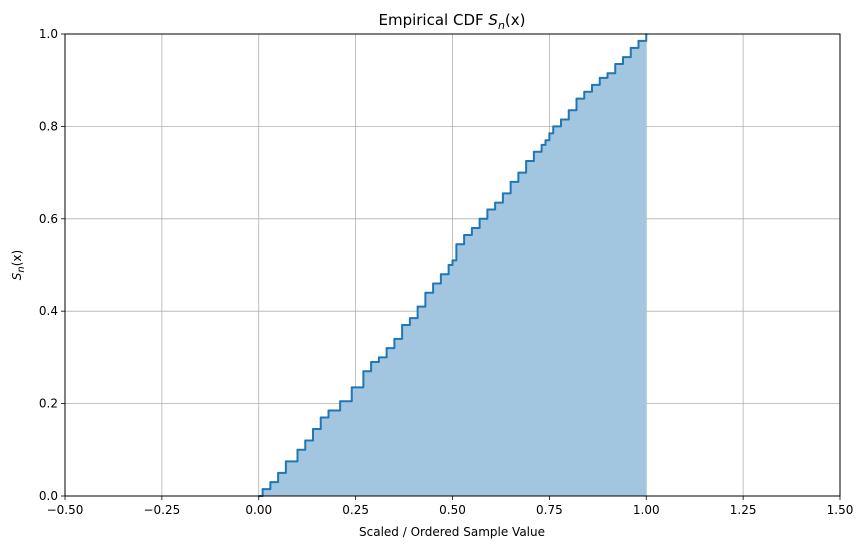  What do you see at coordinates (48, 496) in the screenshot?
I see `y-tick-label: 0.0` at bounding box center [48, 496].